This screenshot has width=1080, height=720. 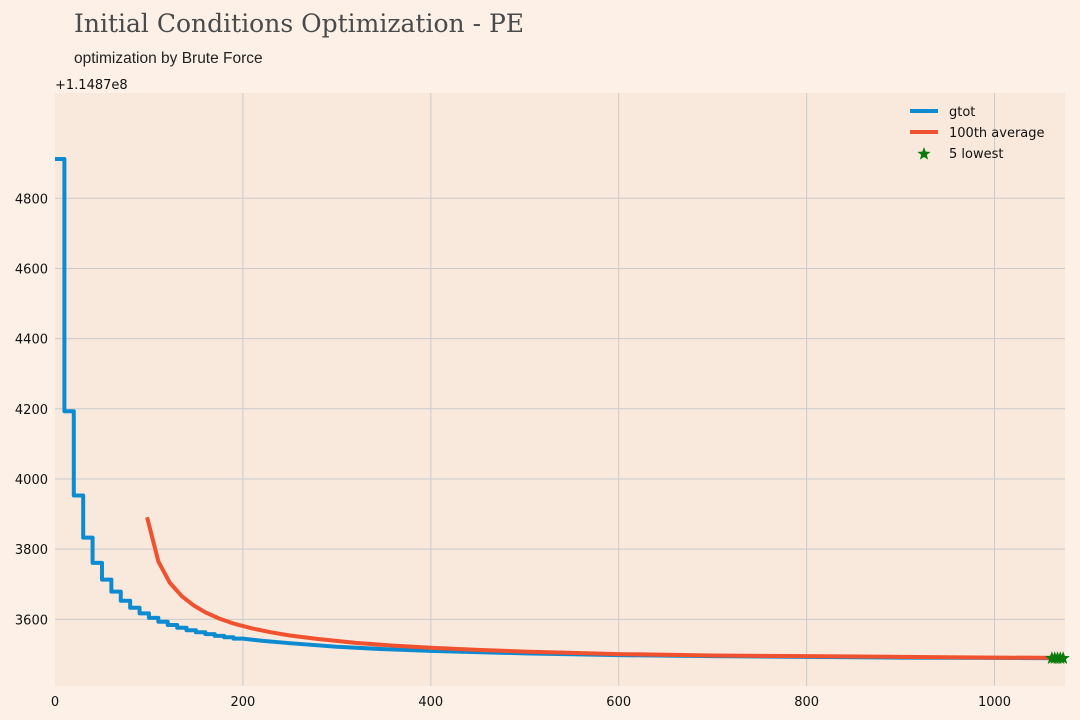 What do you see at coordinates (430, 702) in the screenshot?
I see `x-tick-label: 400` at bounding box center [430, 702].